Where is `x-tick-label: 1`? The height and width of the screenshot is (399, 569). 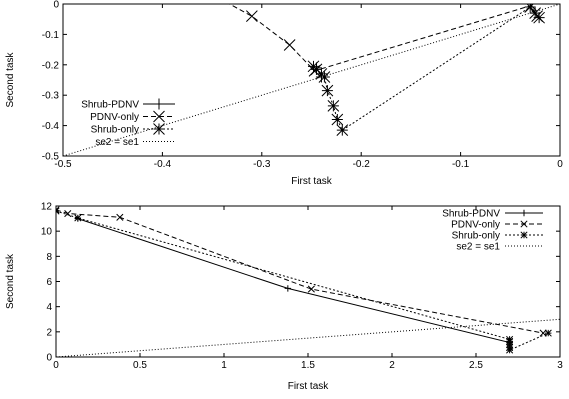 x-tick-label: 1 is located at coordinates (224, 365).